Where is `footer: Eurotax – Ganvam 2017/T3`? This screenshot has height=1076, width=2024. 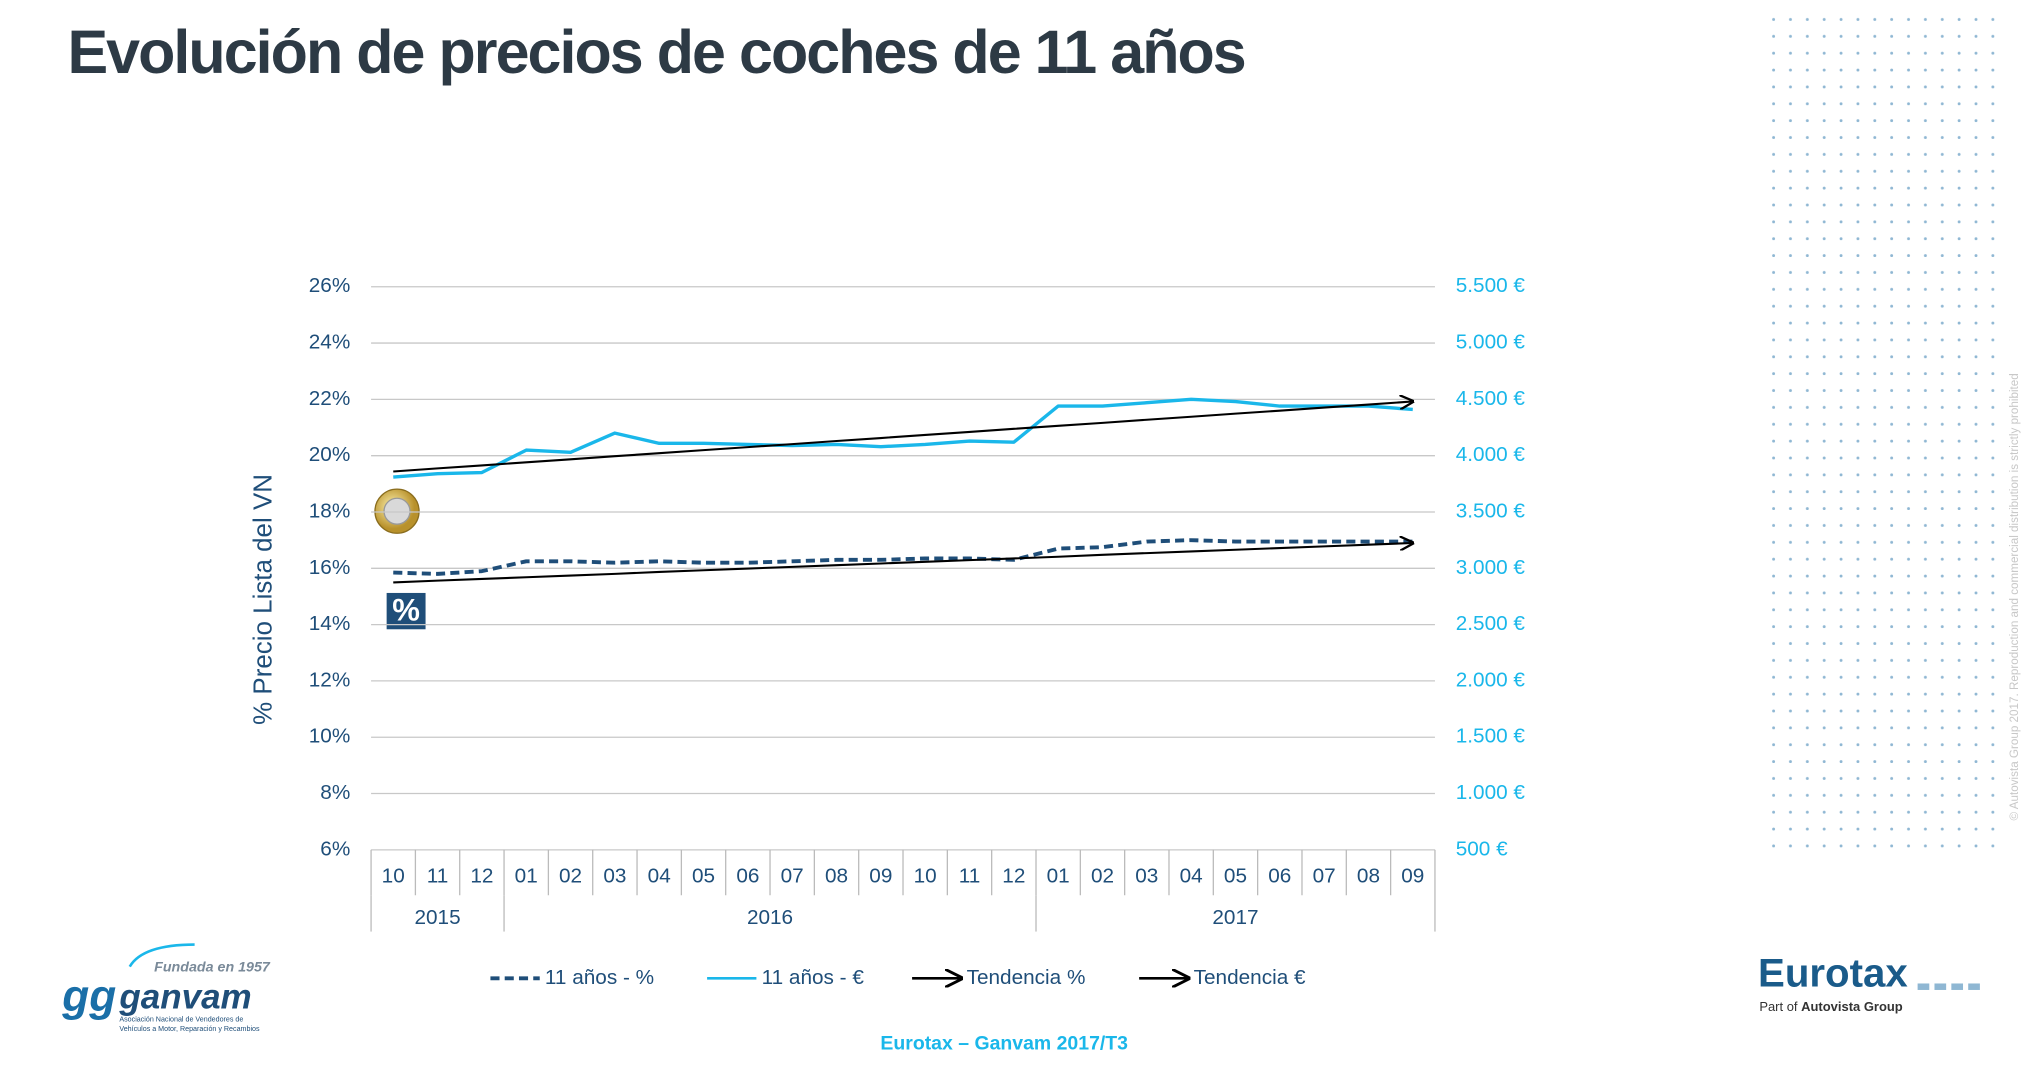
footer: Eurotax – Ganvam 2017/T3 is located at coordinates (1004, 1044).